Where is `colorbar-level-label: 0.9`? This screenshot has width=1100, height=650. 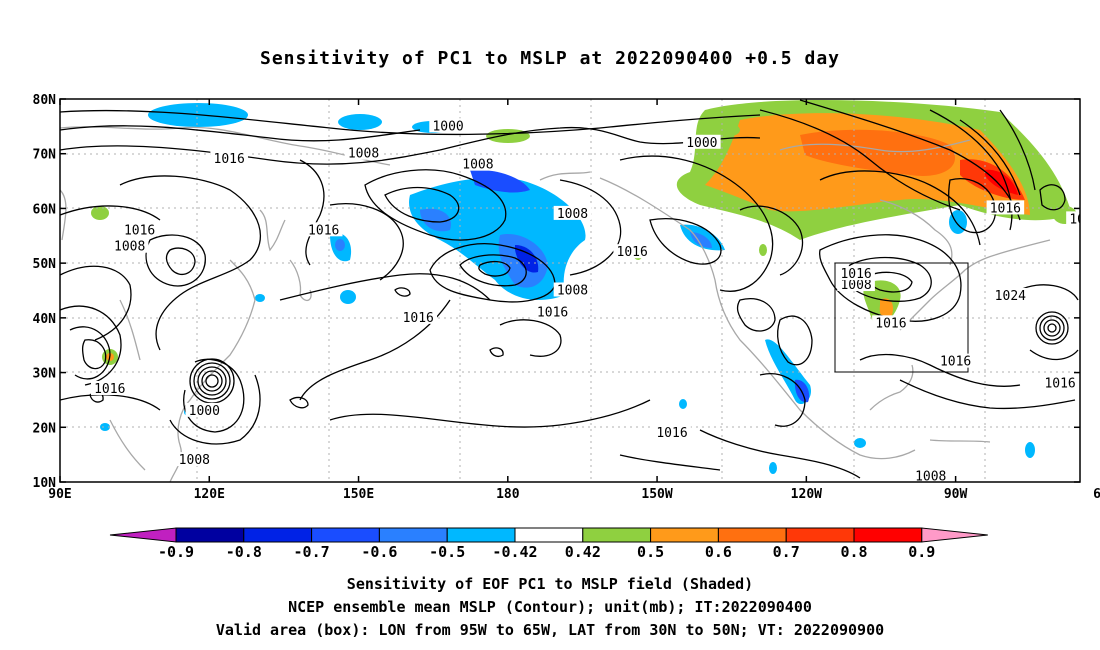 colorbar-level-label: 0.9 is located at coordinates (921, 552).